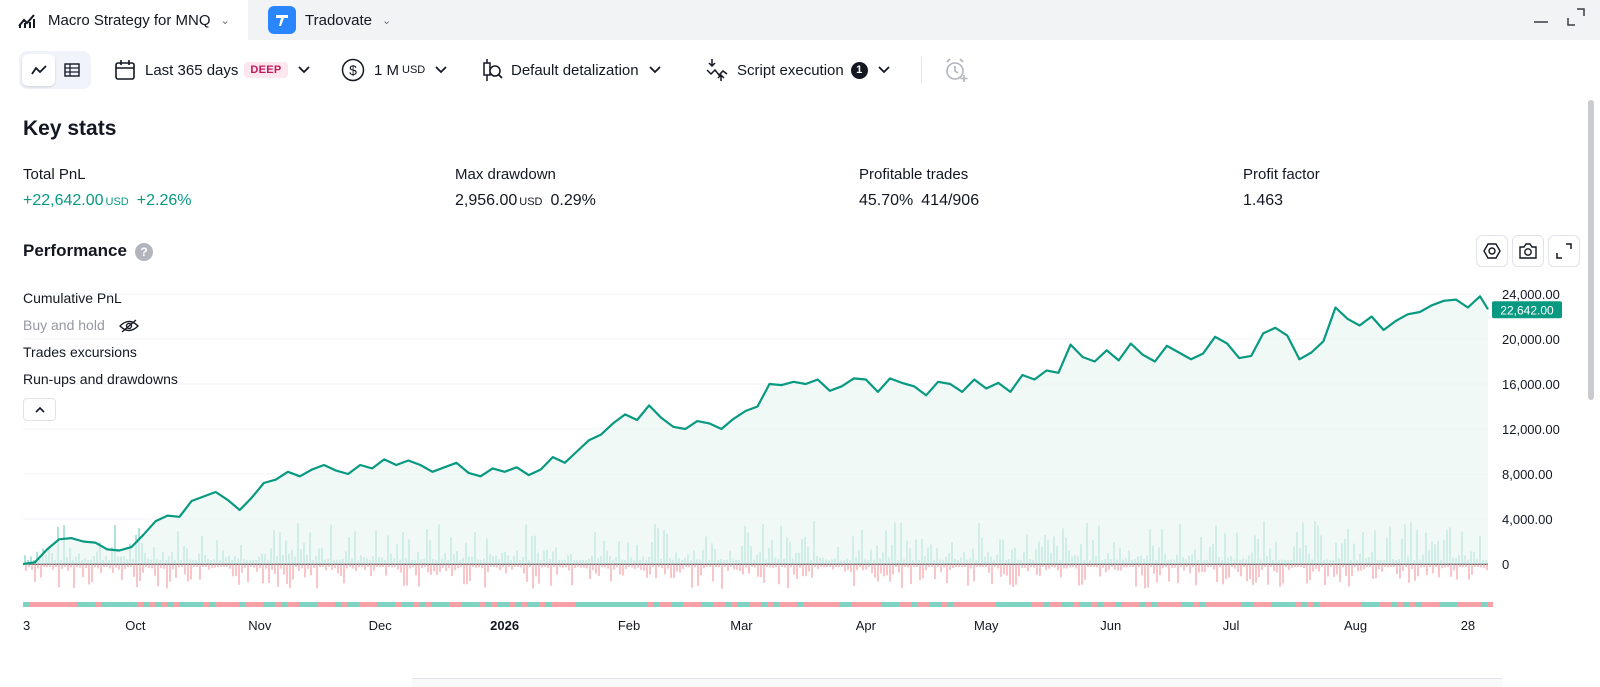 Image resolution: width=1600 pixels, height=687 pixels. What do you see at coordinates (717, 70) in the screenshot?
I see `execution-arrows-icon` at bounding box center [717, 70].